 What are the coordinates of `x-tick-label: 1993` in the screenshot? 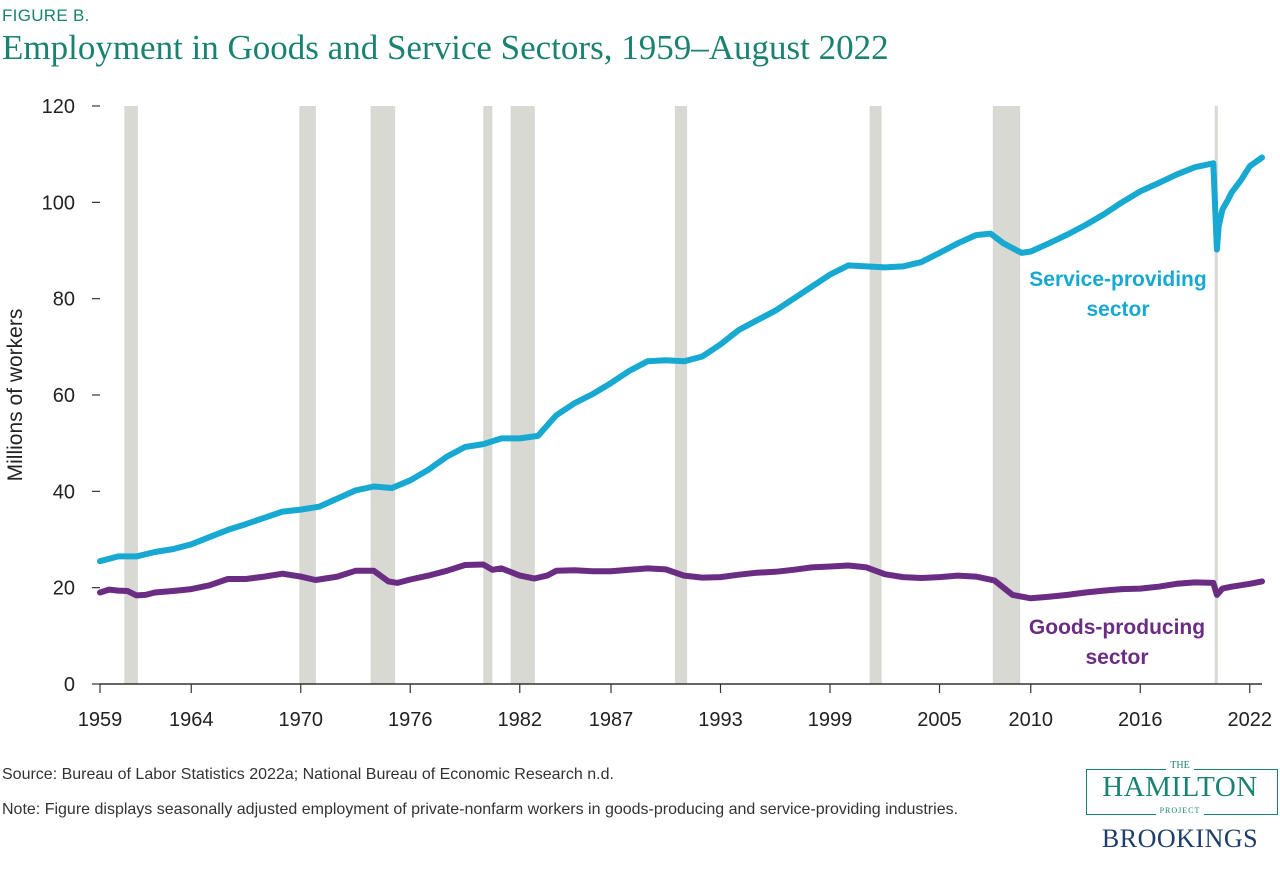 It's located at (720, 720).